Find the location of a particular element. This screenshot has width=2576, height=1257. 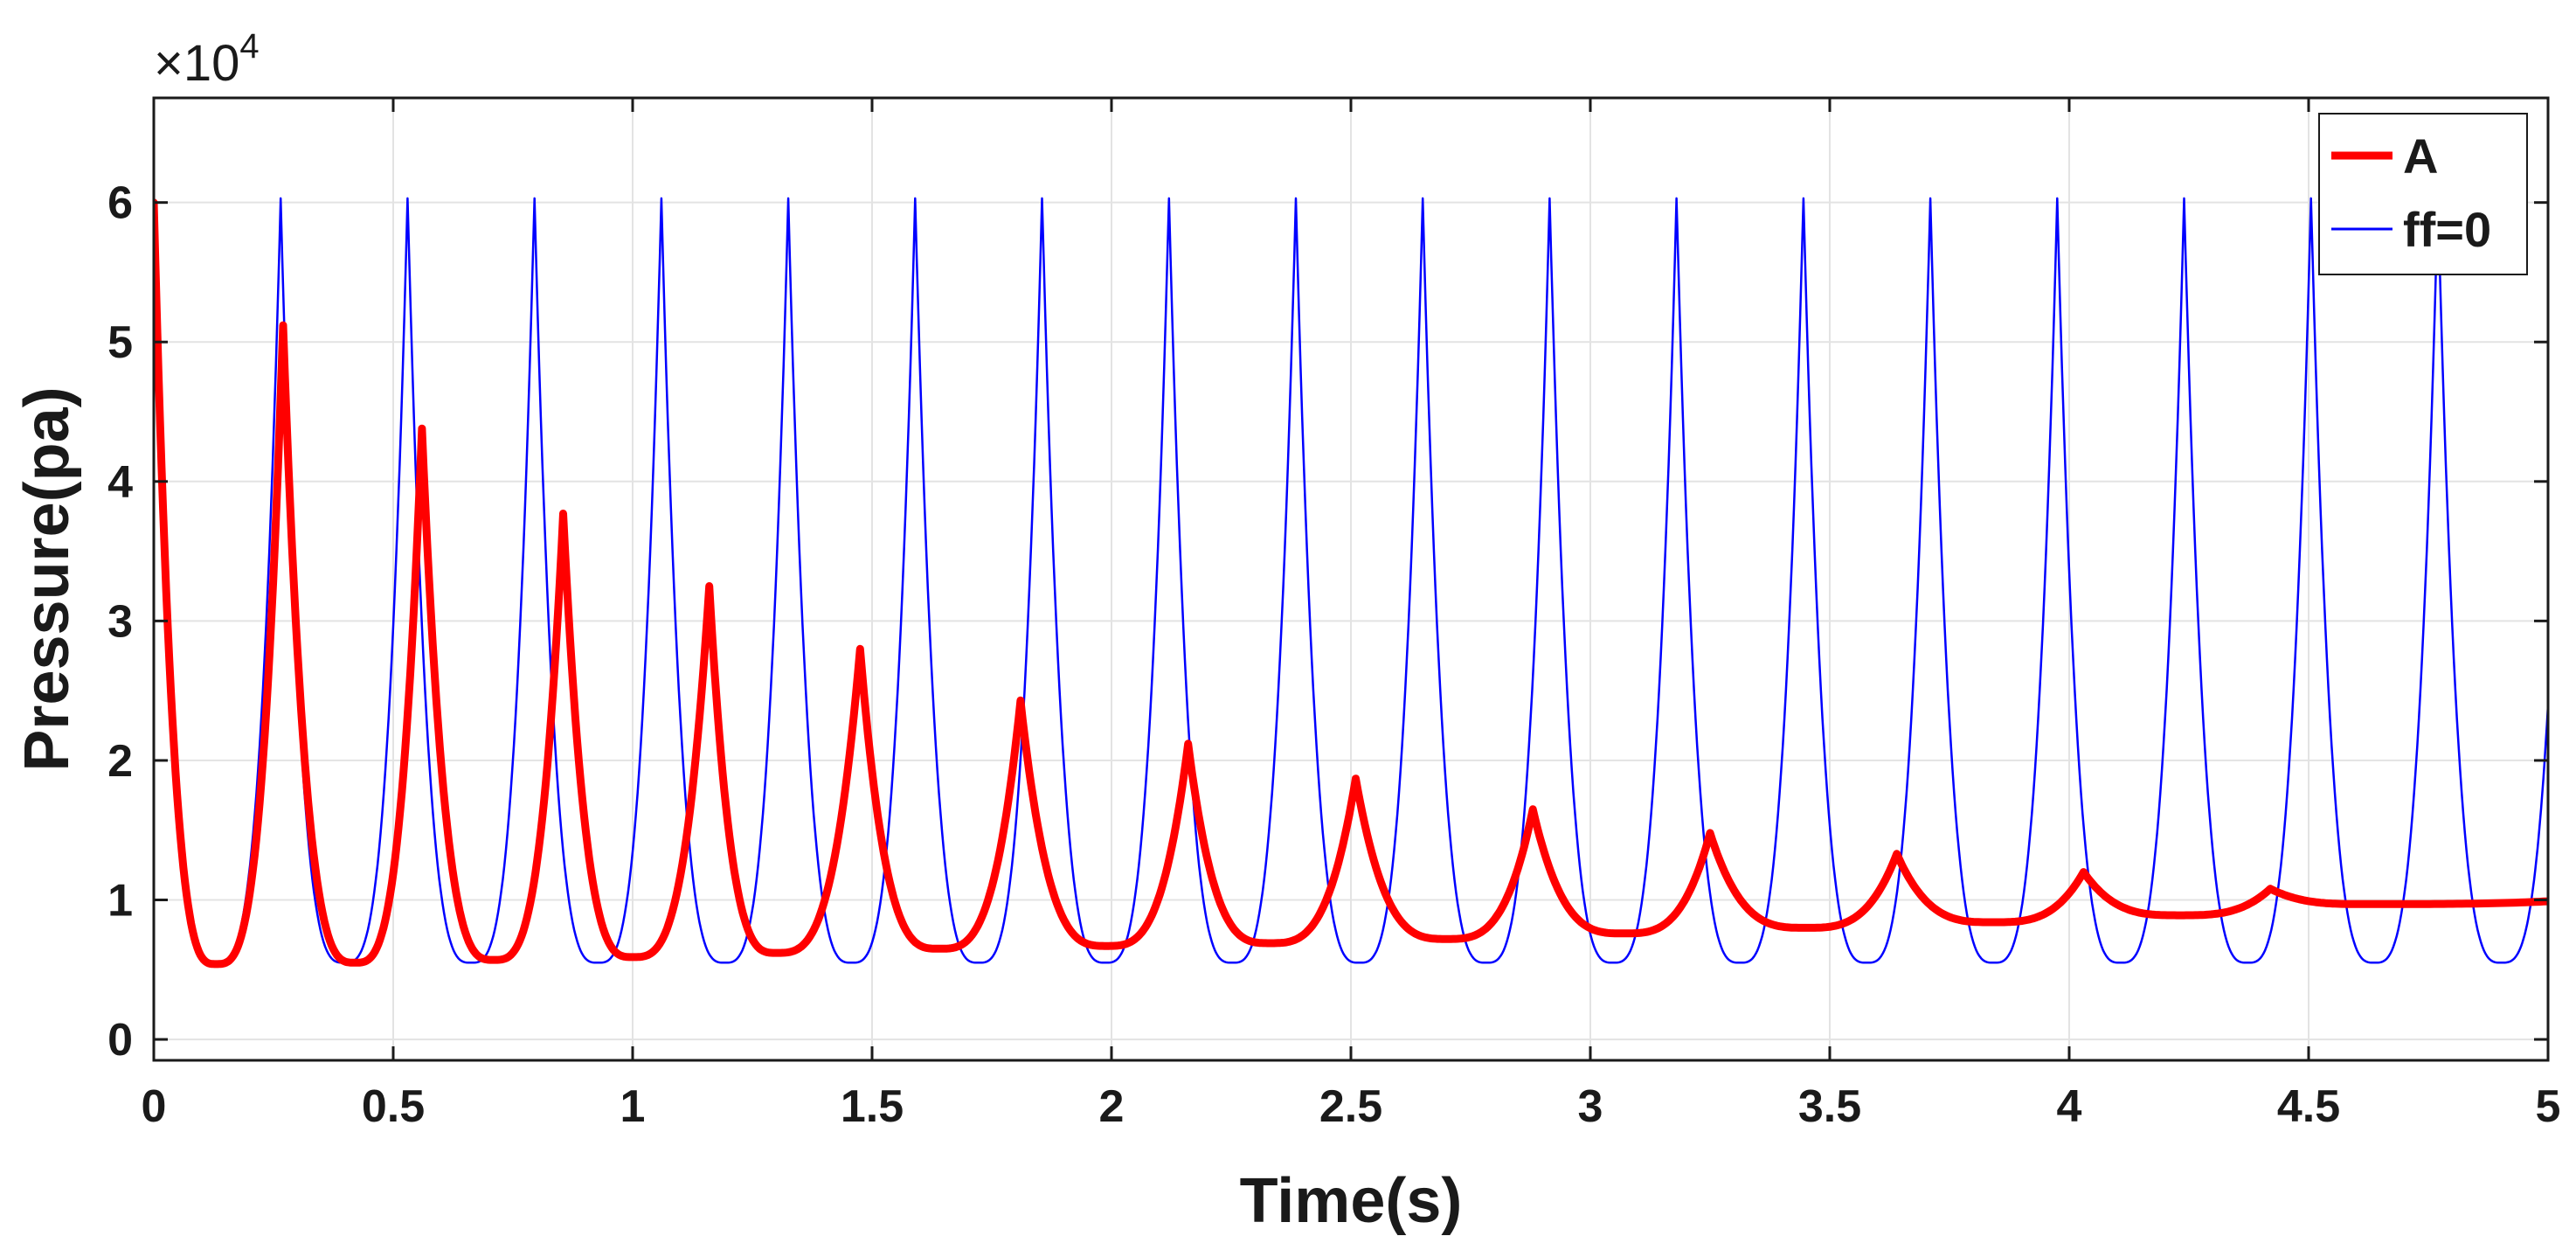

y-tick-label: 2 is located at coordinates (120, 761).